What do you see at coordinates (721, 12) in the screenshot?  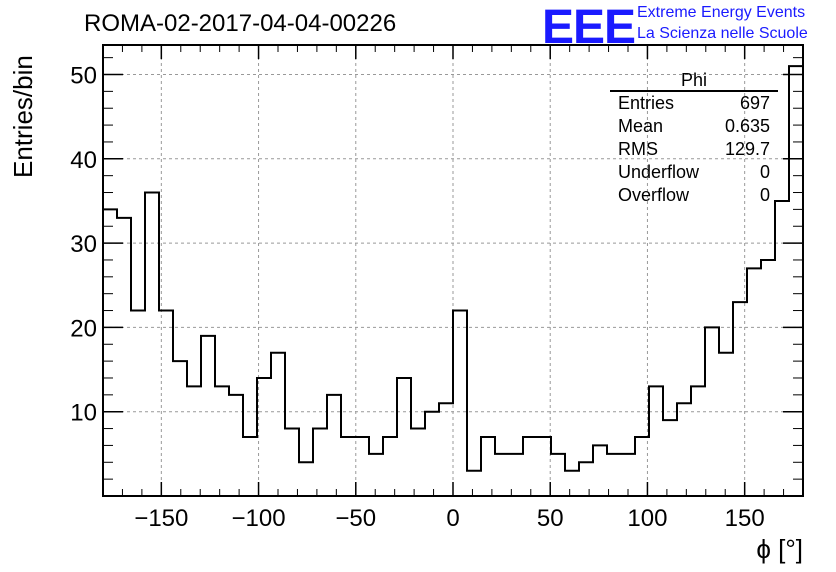 I see `logo-line-1: Extreme Energy Events` at bounding box center [721, 12].